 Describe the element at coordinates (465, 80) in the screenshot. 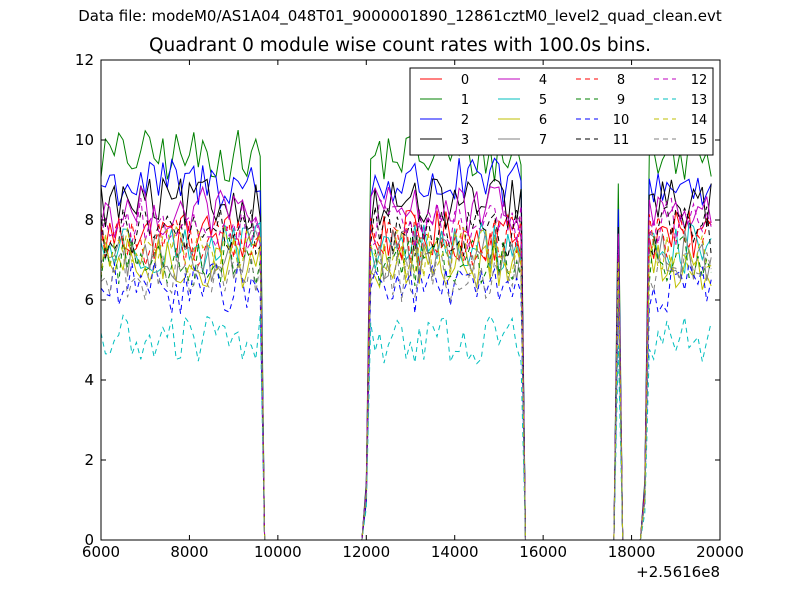

I see `legend-label-0: 0` at that location.